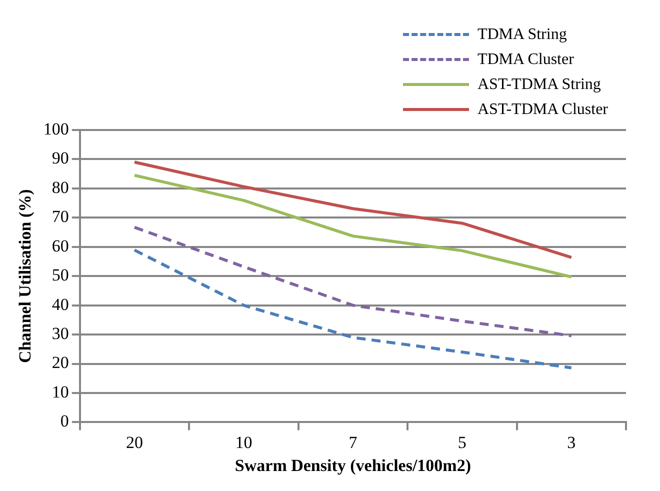 The width and height of the screenshot is (660, 491). I want to click on legend-label: AST-TDMA Cluster, so click(542, 109).